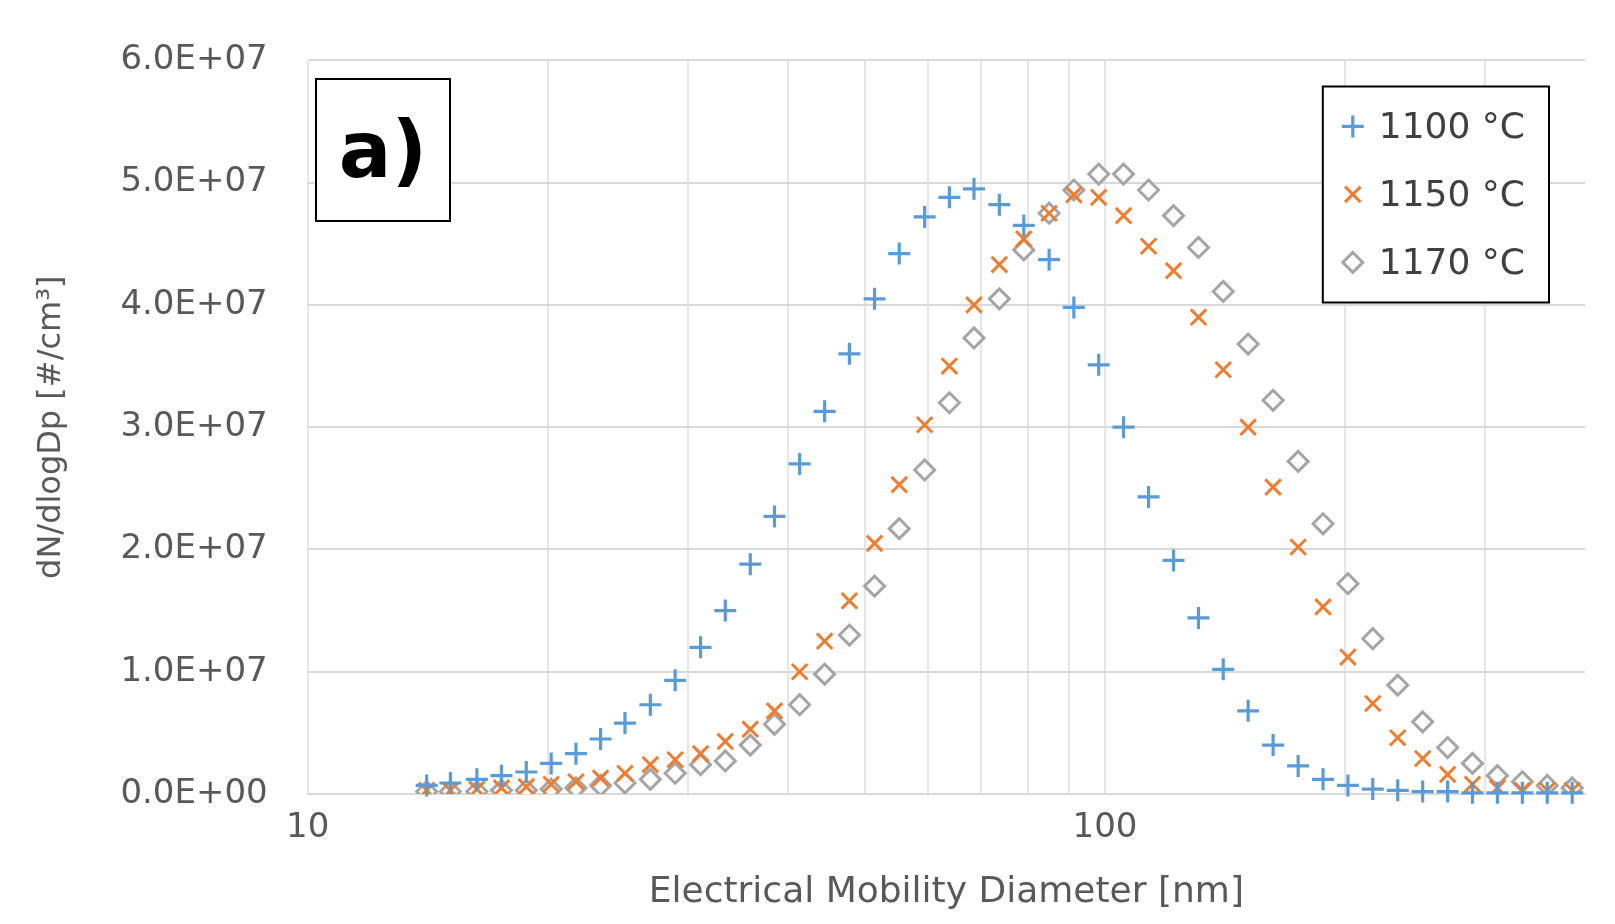 The width and height of the screenshot is (1615, 924). I want to click on annotation: a), so click(383, 150).